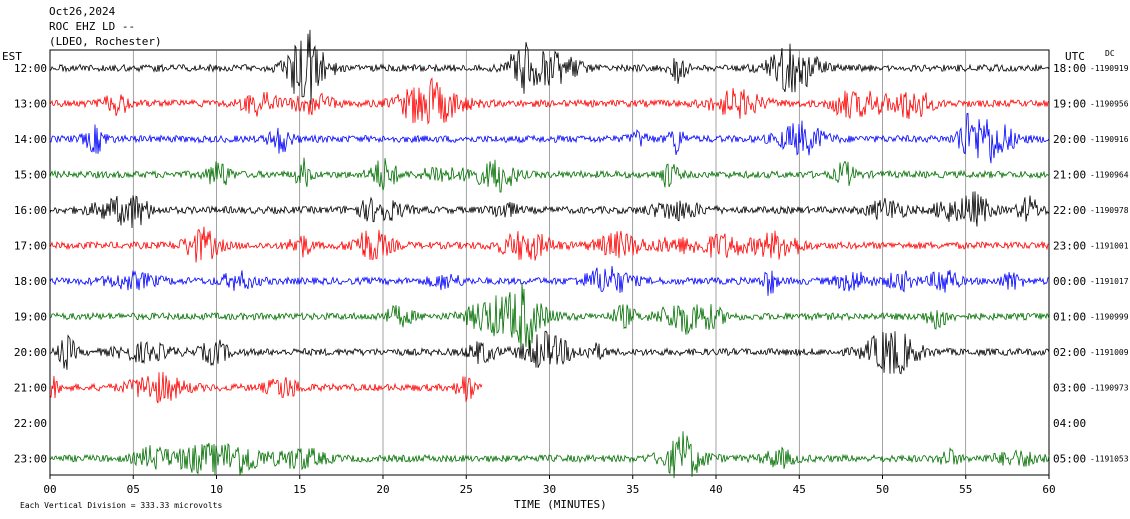  What do you see at coordinates (1069, 68) in the screenshot?
I see `utc-hour-label: 18:00` at bounding box center [1069, 68].